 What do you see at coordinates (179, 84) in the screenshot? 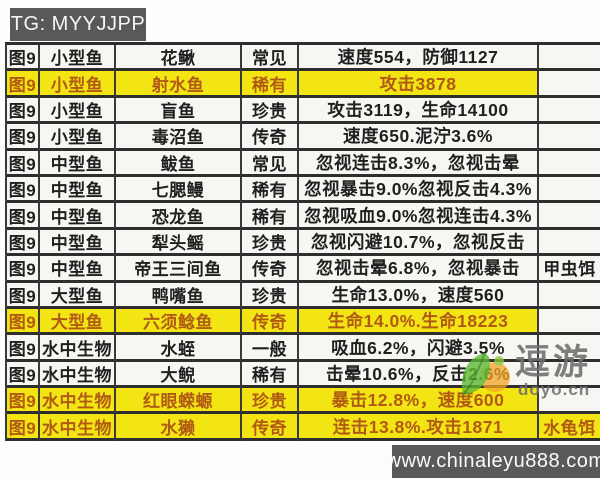
I see `fish-name-cell: 射水鱼` at bounding box center [179, 84].